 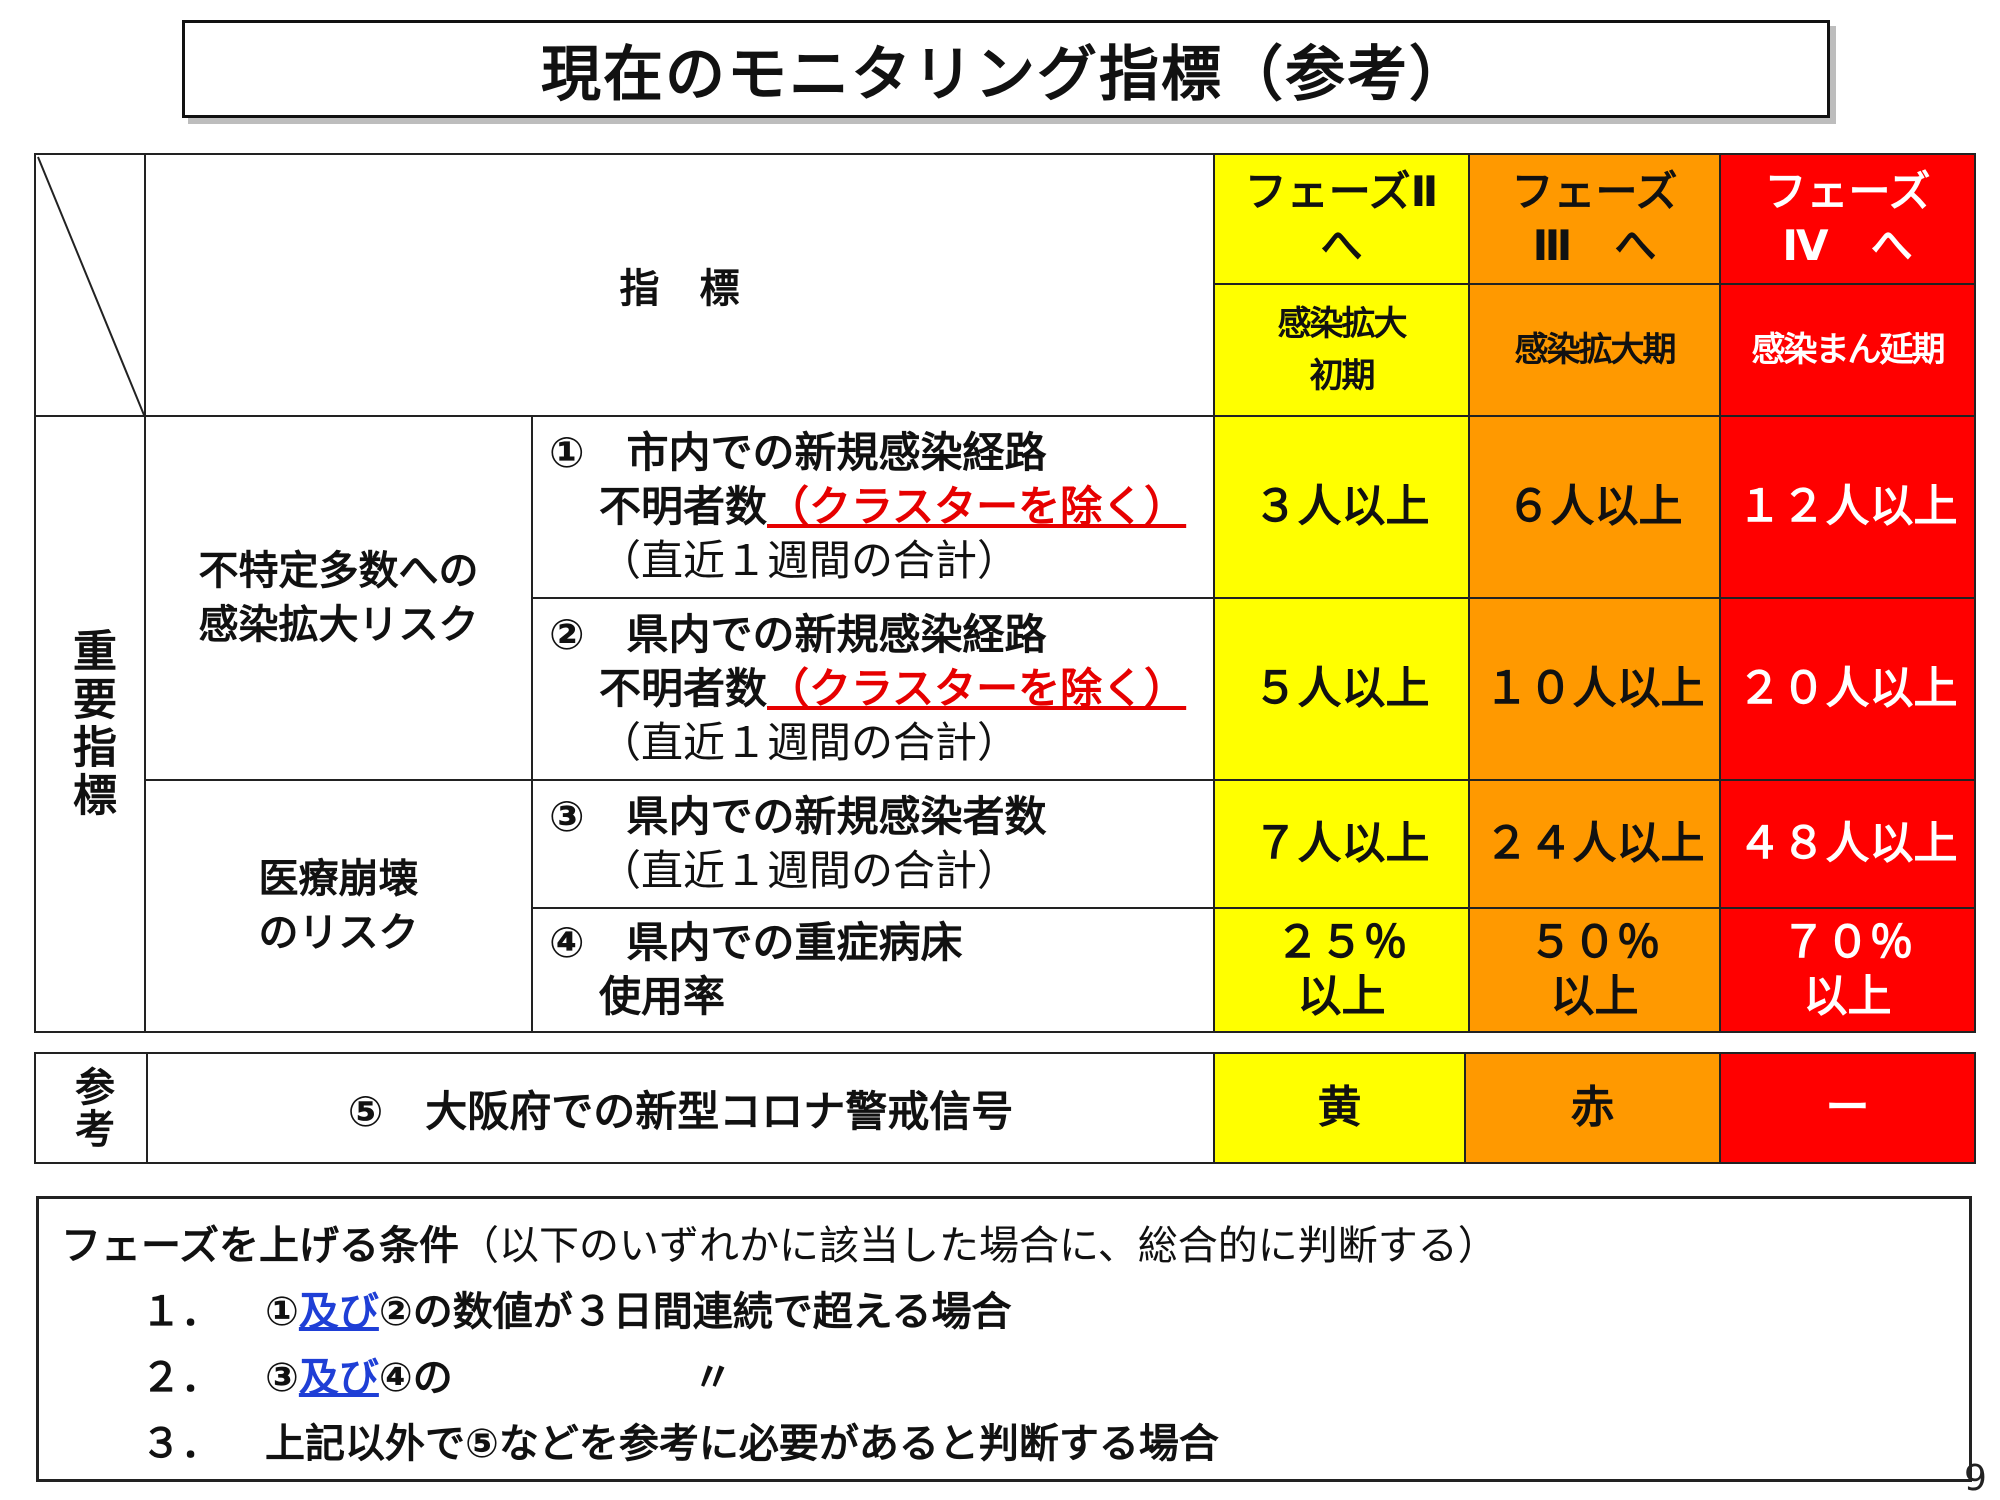 What do you see at coordinates (1594, 844) in the screenshot?
I see `indicator-3-phase-3: ２４人以上` at bounding box center [1594, 844].